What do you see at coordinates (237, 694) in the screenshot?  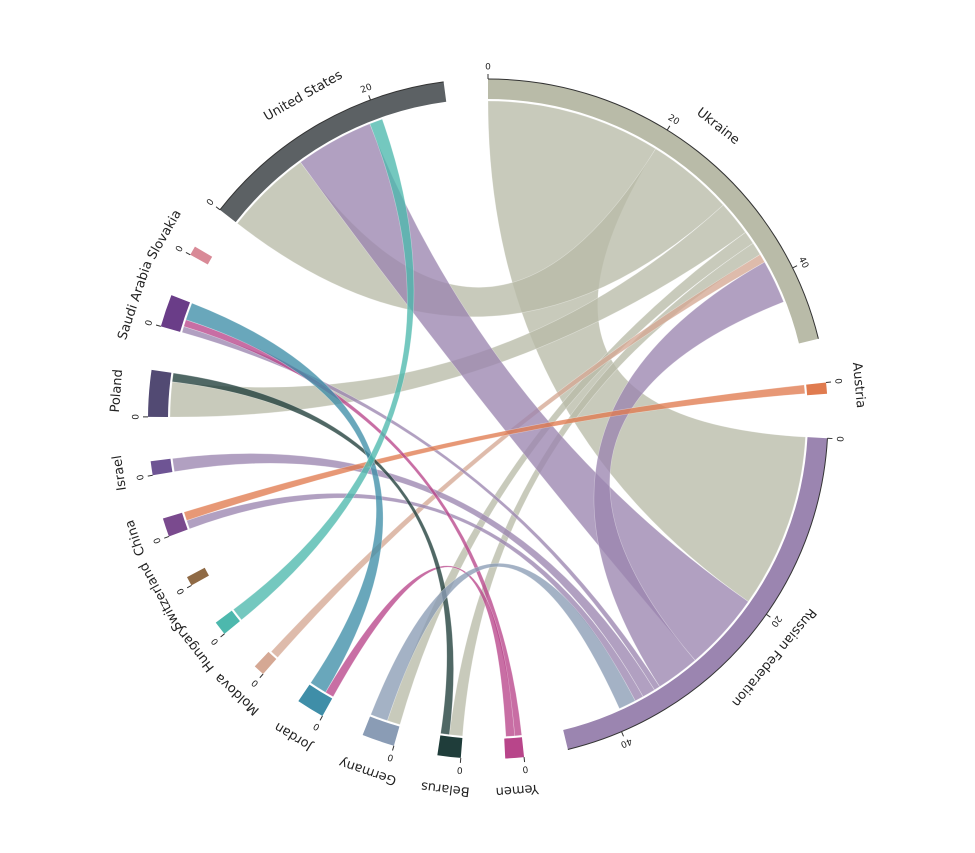 I see `group-label: Moldova` at bounding box center [237, 694].